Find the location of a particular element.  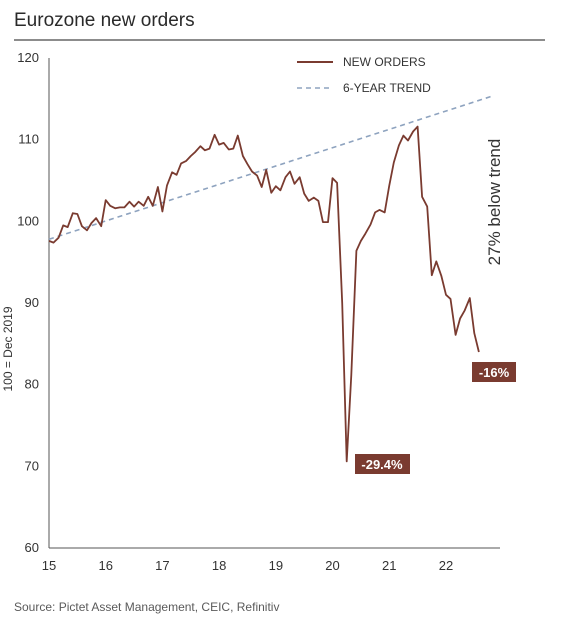

annotation-latest-box is located at coordinates (494, 372).